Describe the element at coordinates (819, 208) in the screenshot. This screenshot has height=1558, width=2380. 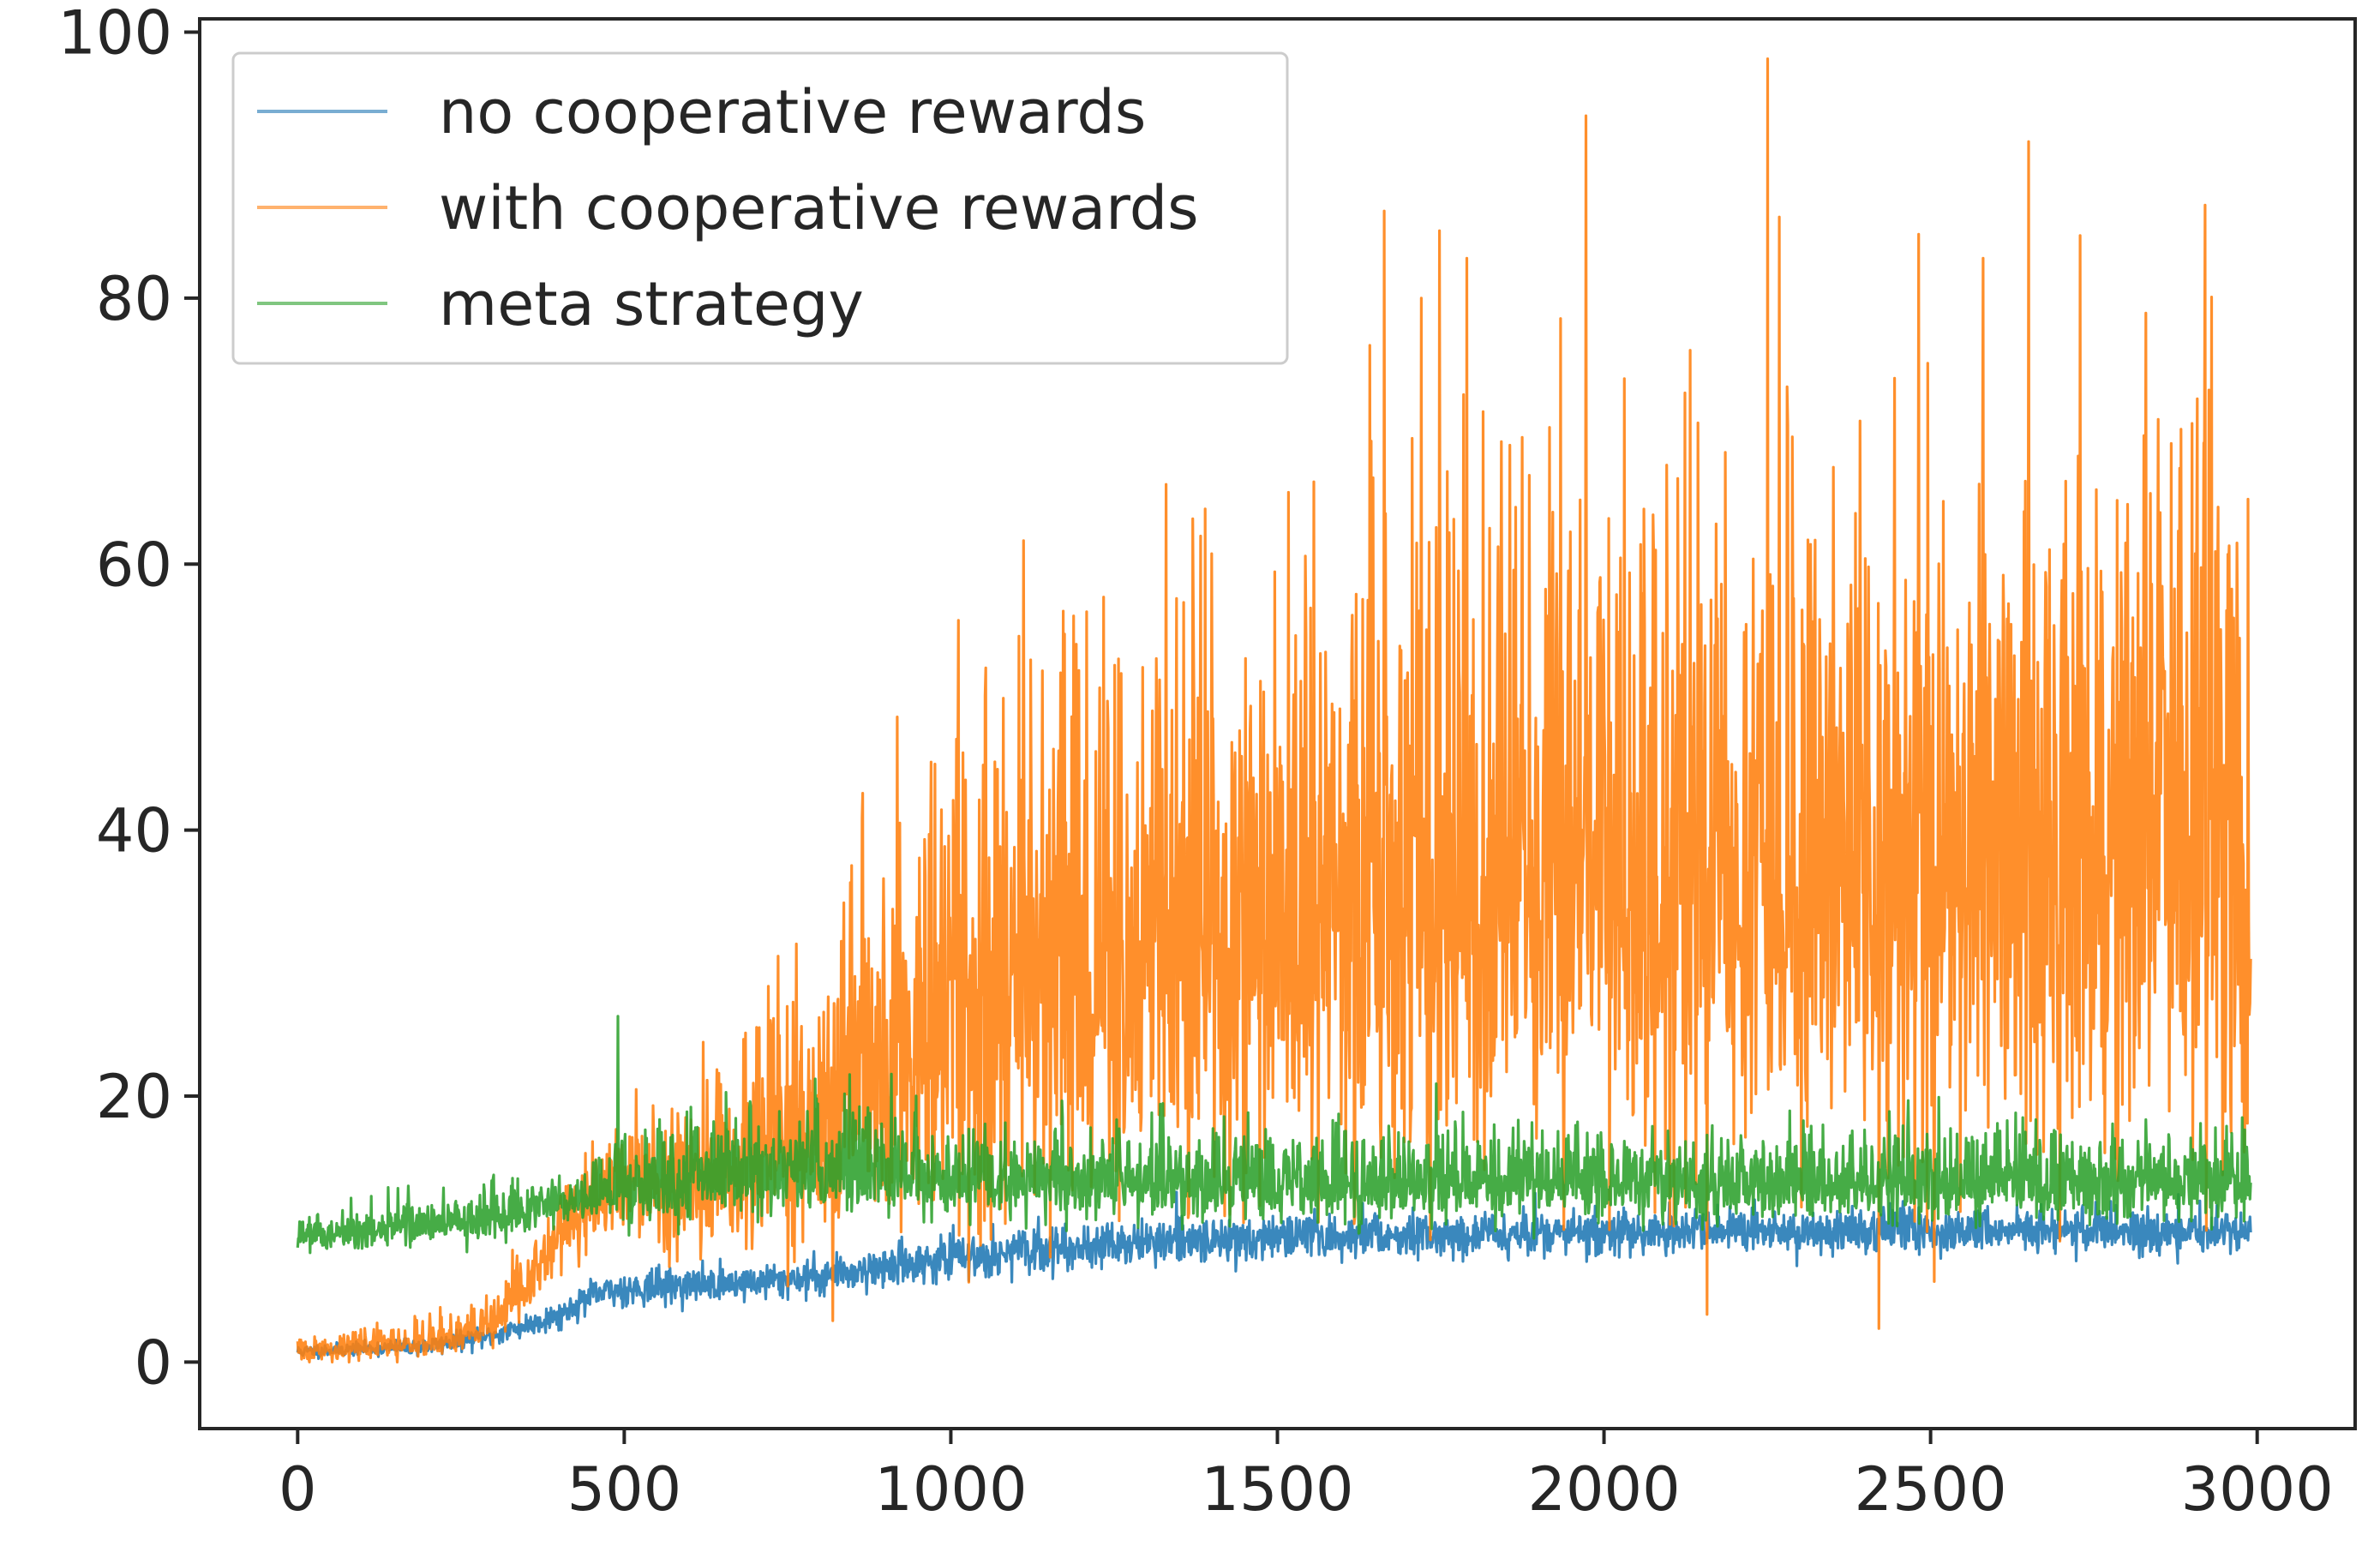
I see `legend-label: with cooperative rewards` at that location.